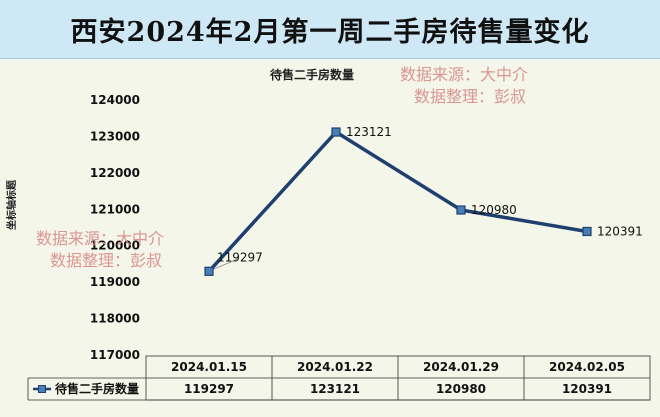 This screenshot has width=660, height=417. What do you see at coordinates (115, 355) in the screenshot?
I see `y-tick-label: 117000` at bounding box center [115, 355].